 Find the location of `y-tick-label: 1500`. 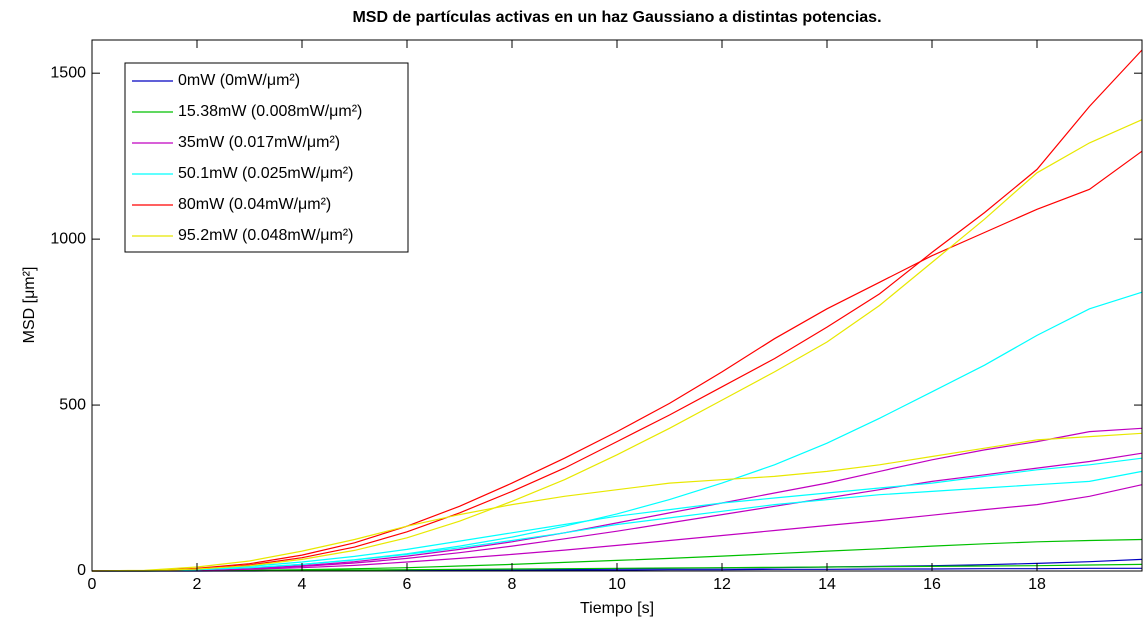

y-tick-label: 1500 is located at coordinates (68, 72).